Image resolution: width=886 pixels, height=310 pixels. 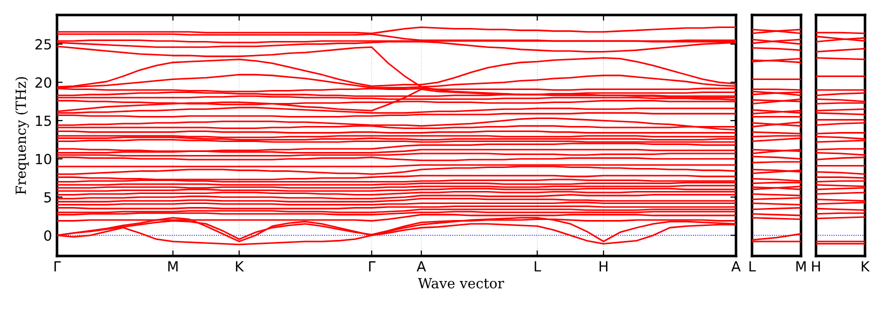 I want to click on x-axis-title: Wave vector, so click(x=461, y=283).